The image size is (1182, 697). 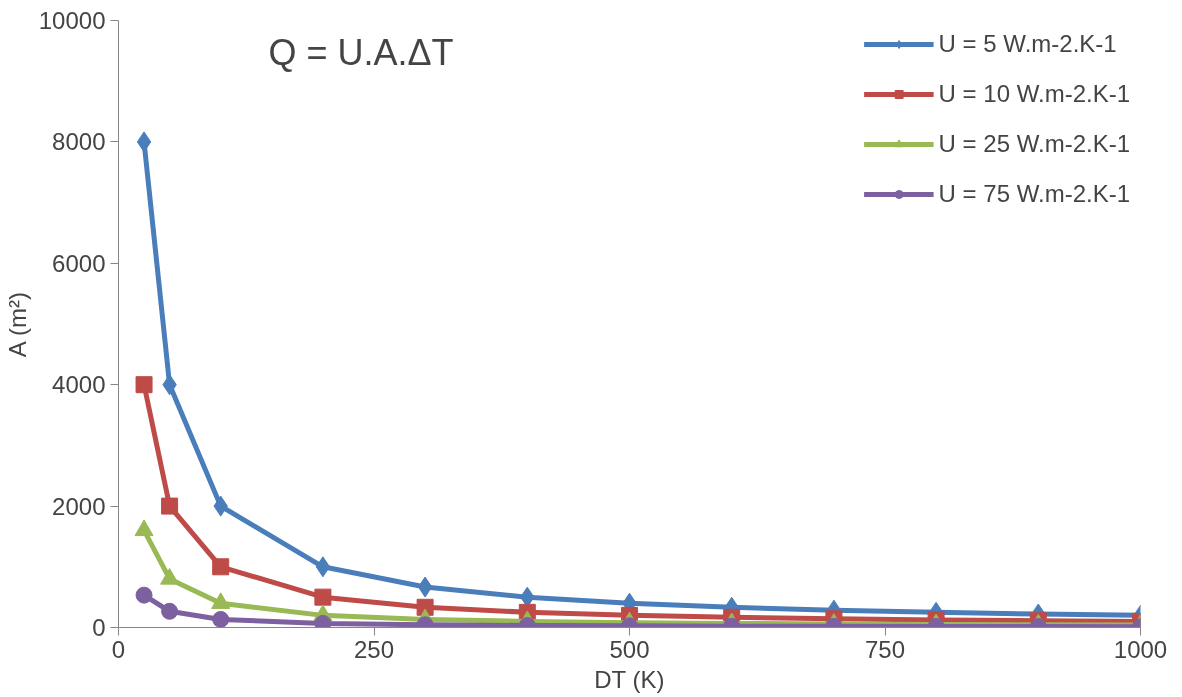 What do you see at coordinates (79, 263) in the screenshot?
I see `y-tick-label: 6000` at bounding box center [79, 263].